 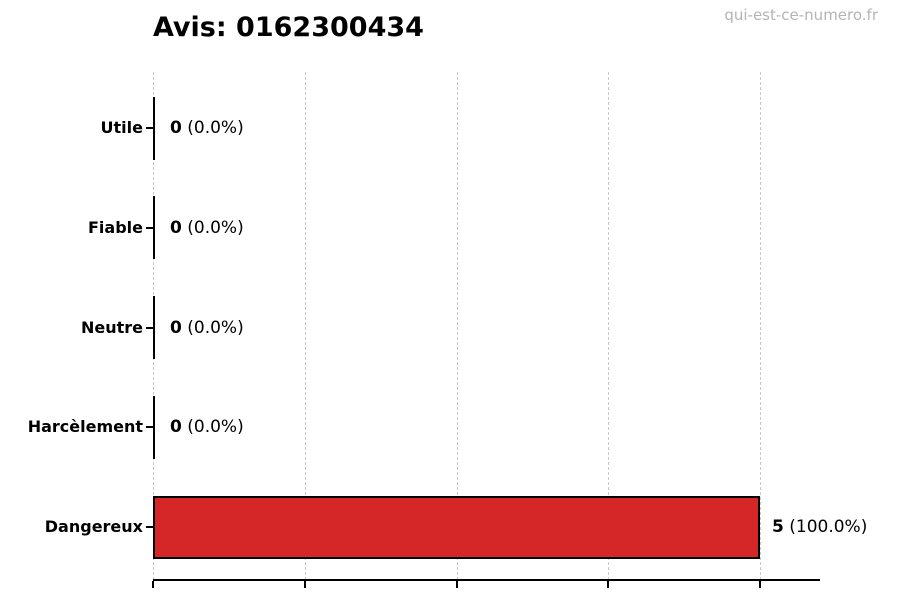 I want to click on category-label: Harcèlement, so click(x=85, y=427).